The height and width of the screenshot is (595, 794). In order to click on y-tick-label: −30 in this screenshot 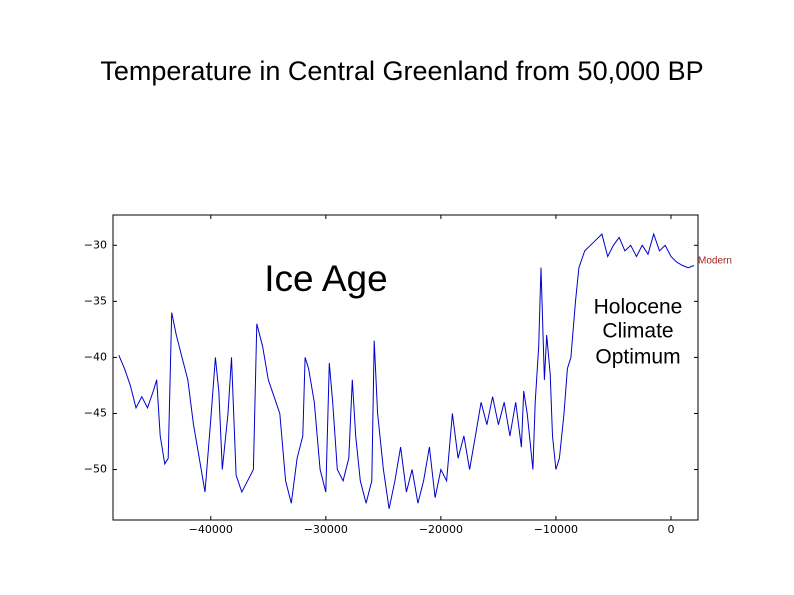, I will do `click(95, 244)`.